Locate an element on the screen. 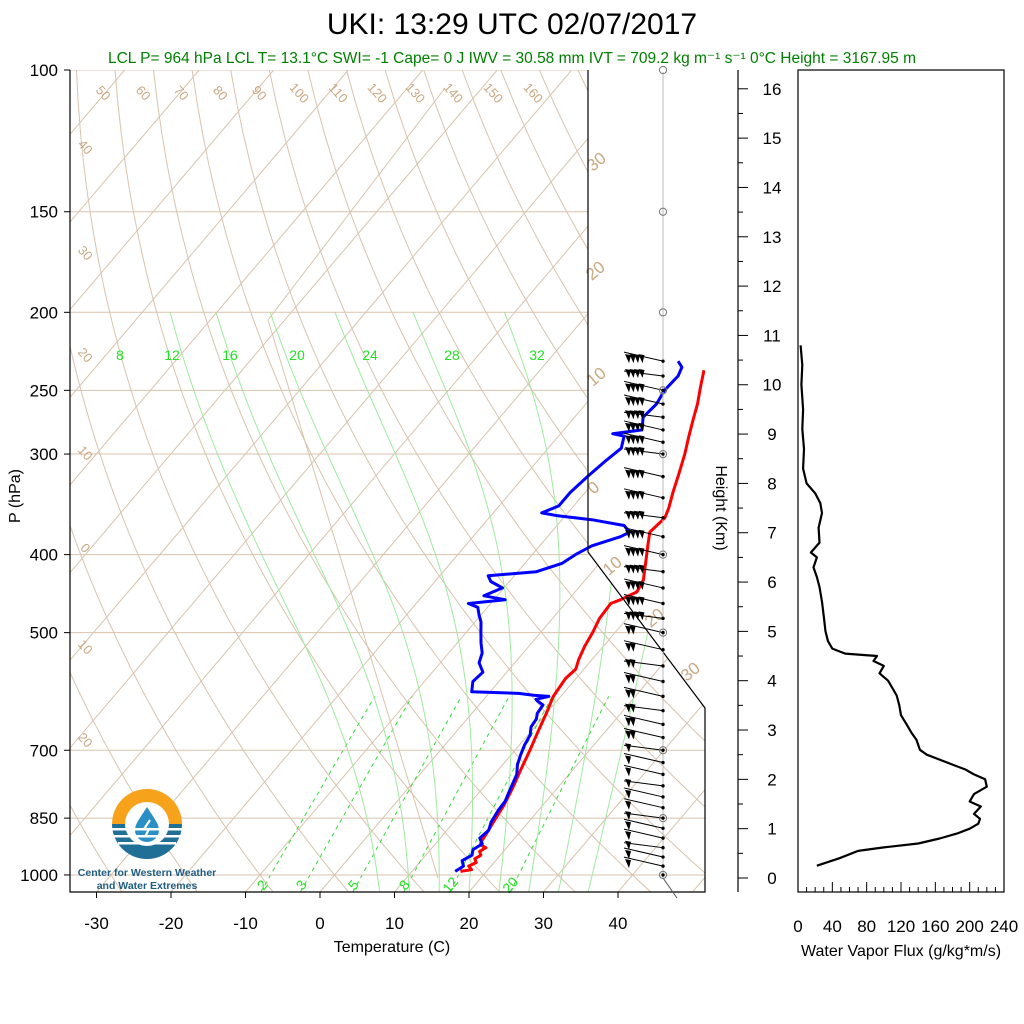  adiabat-label: 0 is located at coordinates (593, 487).